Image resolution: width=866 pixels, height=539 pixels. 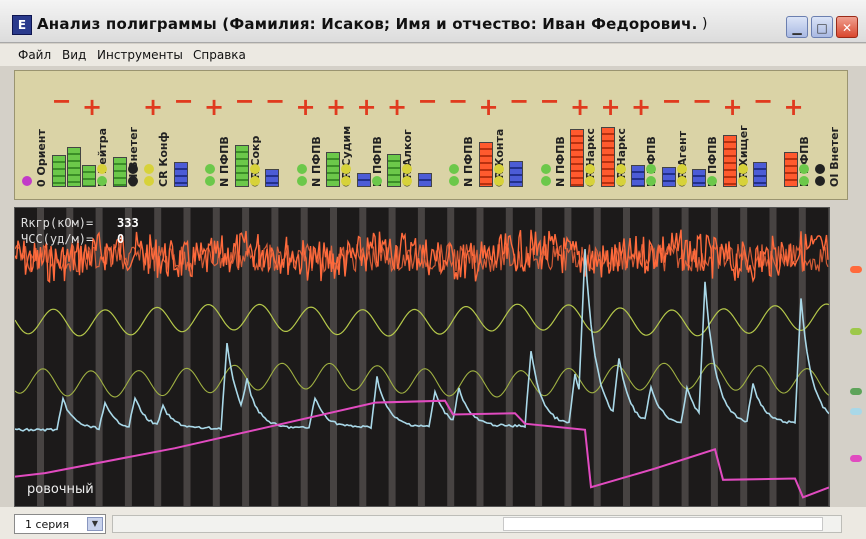 I want to click on stimulus-6: + N ПФПВ, so click(x=218, y=135).